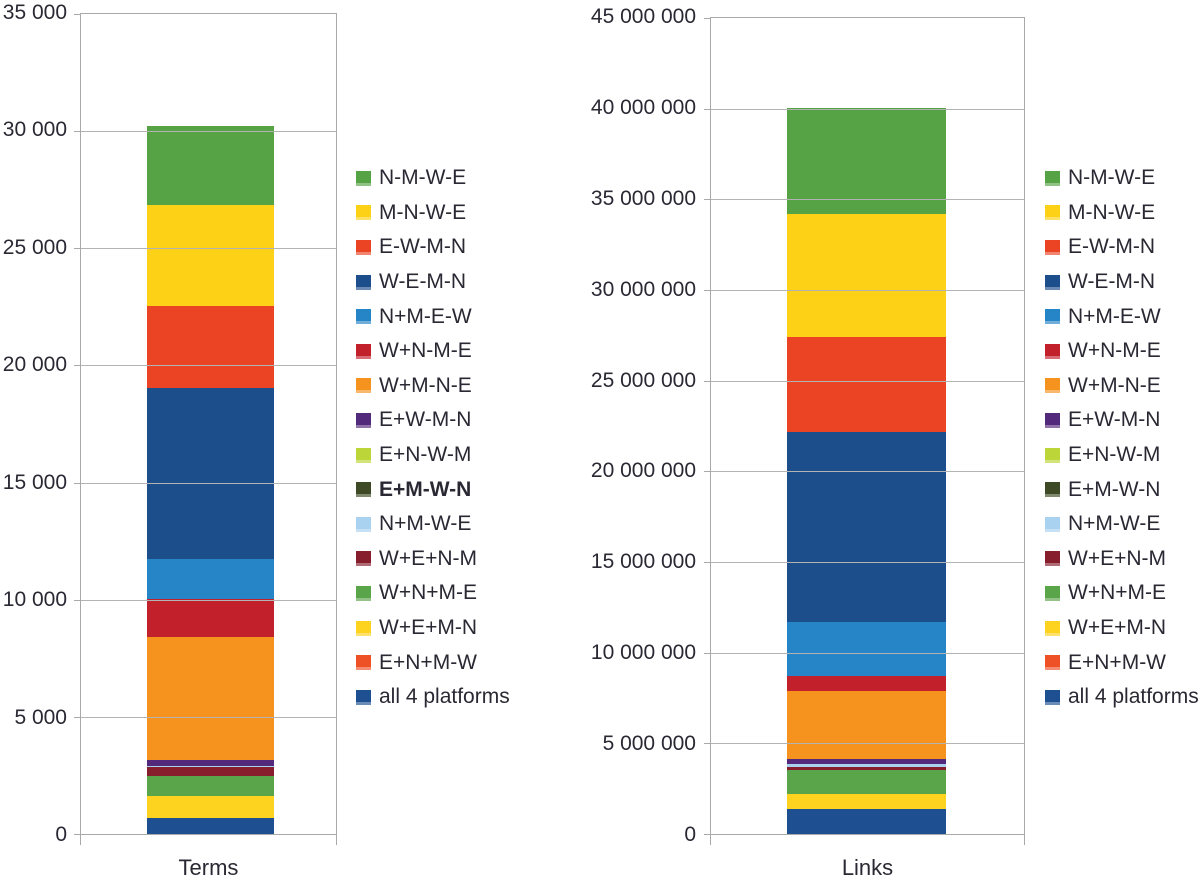 The width and height of the screenshot is (1201, 881). I want to click on legend-item: E+M-W-N, so click(433, 489).